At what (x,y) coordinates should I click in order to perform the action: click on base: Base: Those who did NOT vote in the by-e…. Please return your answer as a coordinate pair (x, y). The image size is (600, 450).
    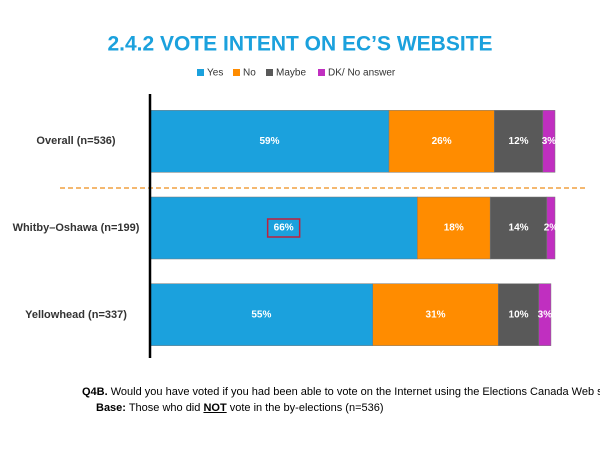
    Looking at the image, I should click on (240, 408).